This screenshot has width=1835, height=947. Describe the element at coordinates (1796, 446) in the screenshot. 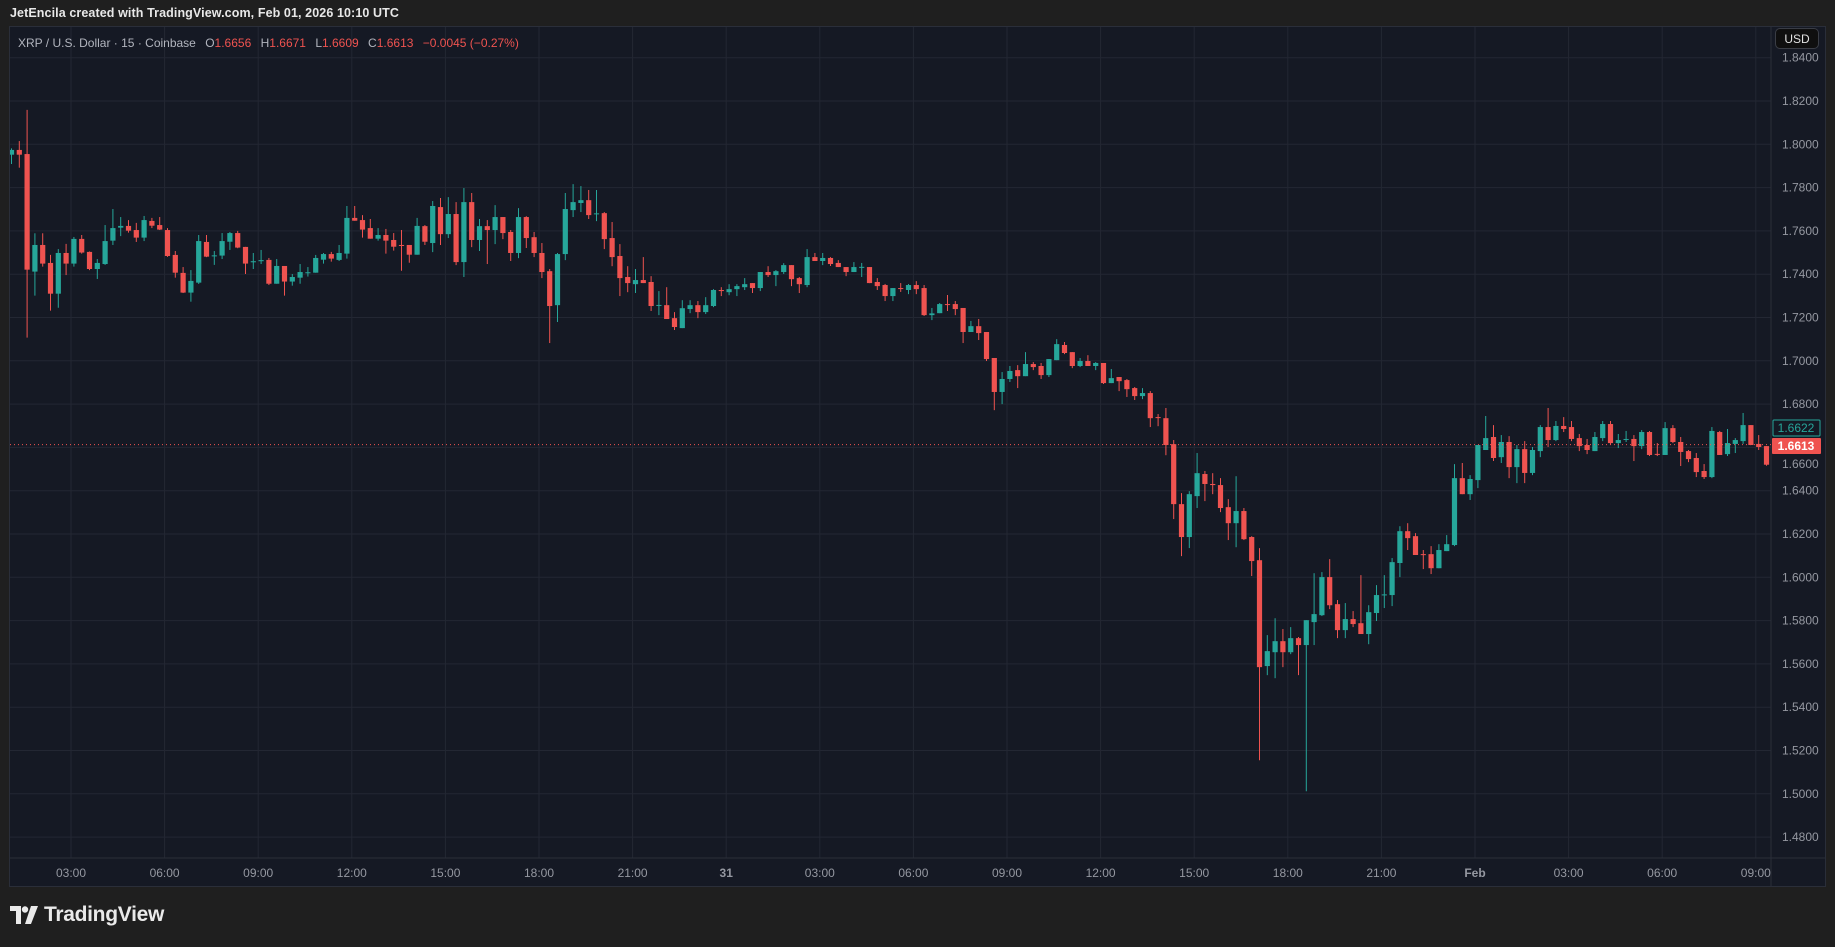

I see `last-price-label: 1.6613` at that location.